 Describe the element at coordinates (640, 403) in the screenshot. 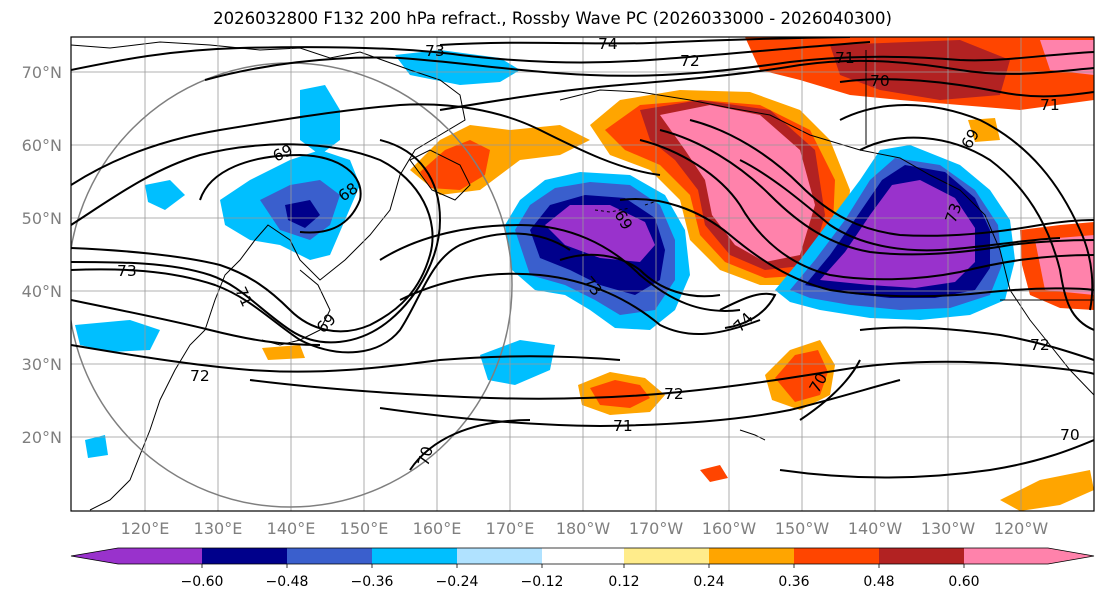

I see `contour-71-south` at that location.